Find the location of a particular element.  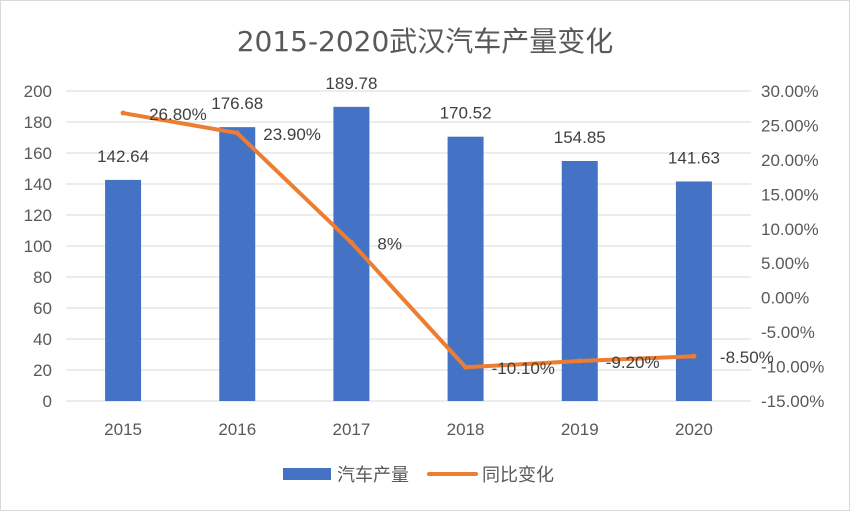

left-axis-tick-label: 60 is located at coordinates (42, 308).